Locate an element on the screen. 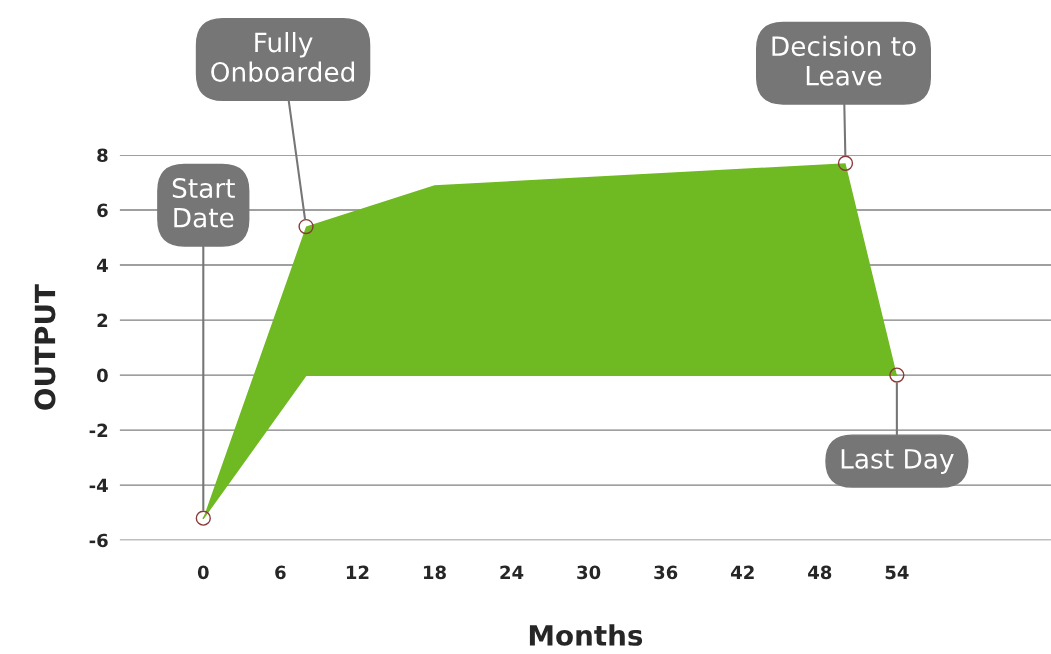 This screenshot has height=654, width=1051. x-tick-label: 12 is located at coordinates (357, 572).